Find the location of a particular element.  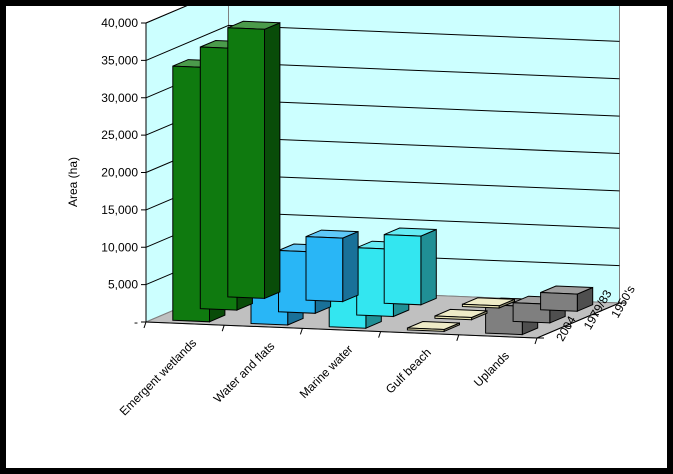

x-axis-line is located at coordinates (341, 330).